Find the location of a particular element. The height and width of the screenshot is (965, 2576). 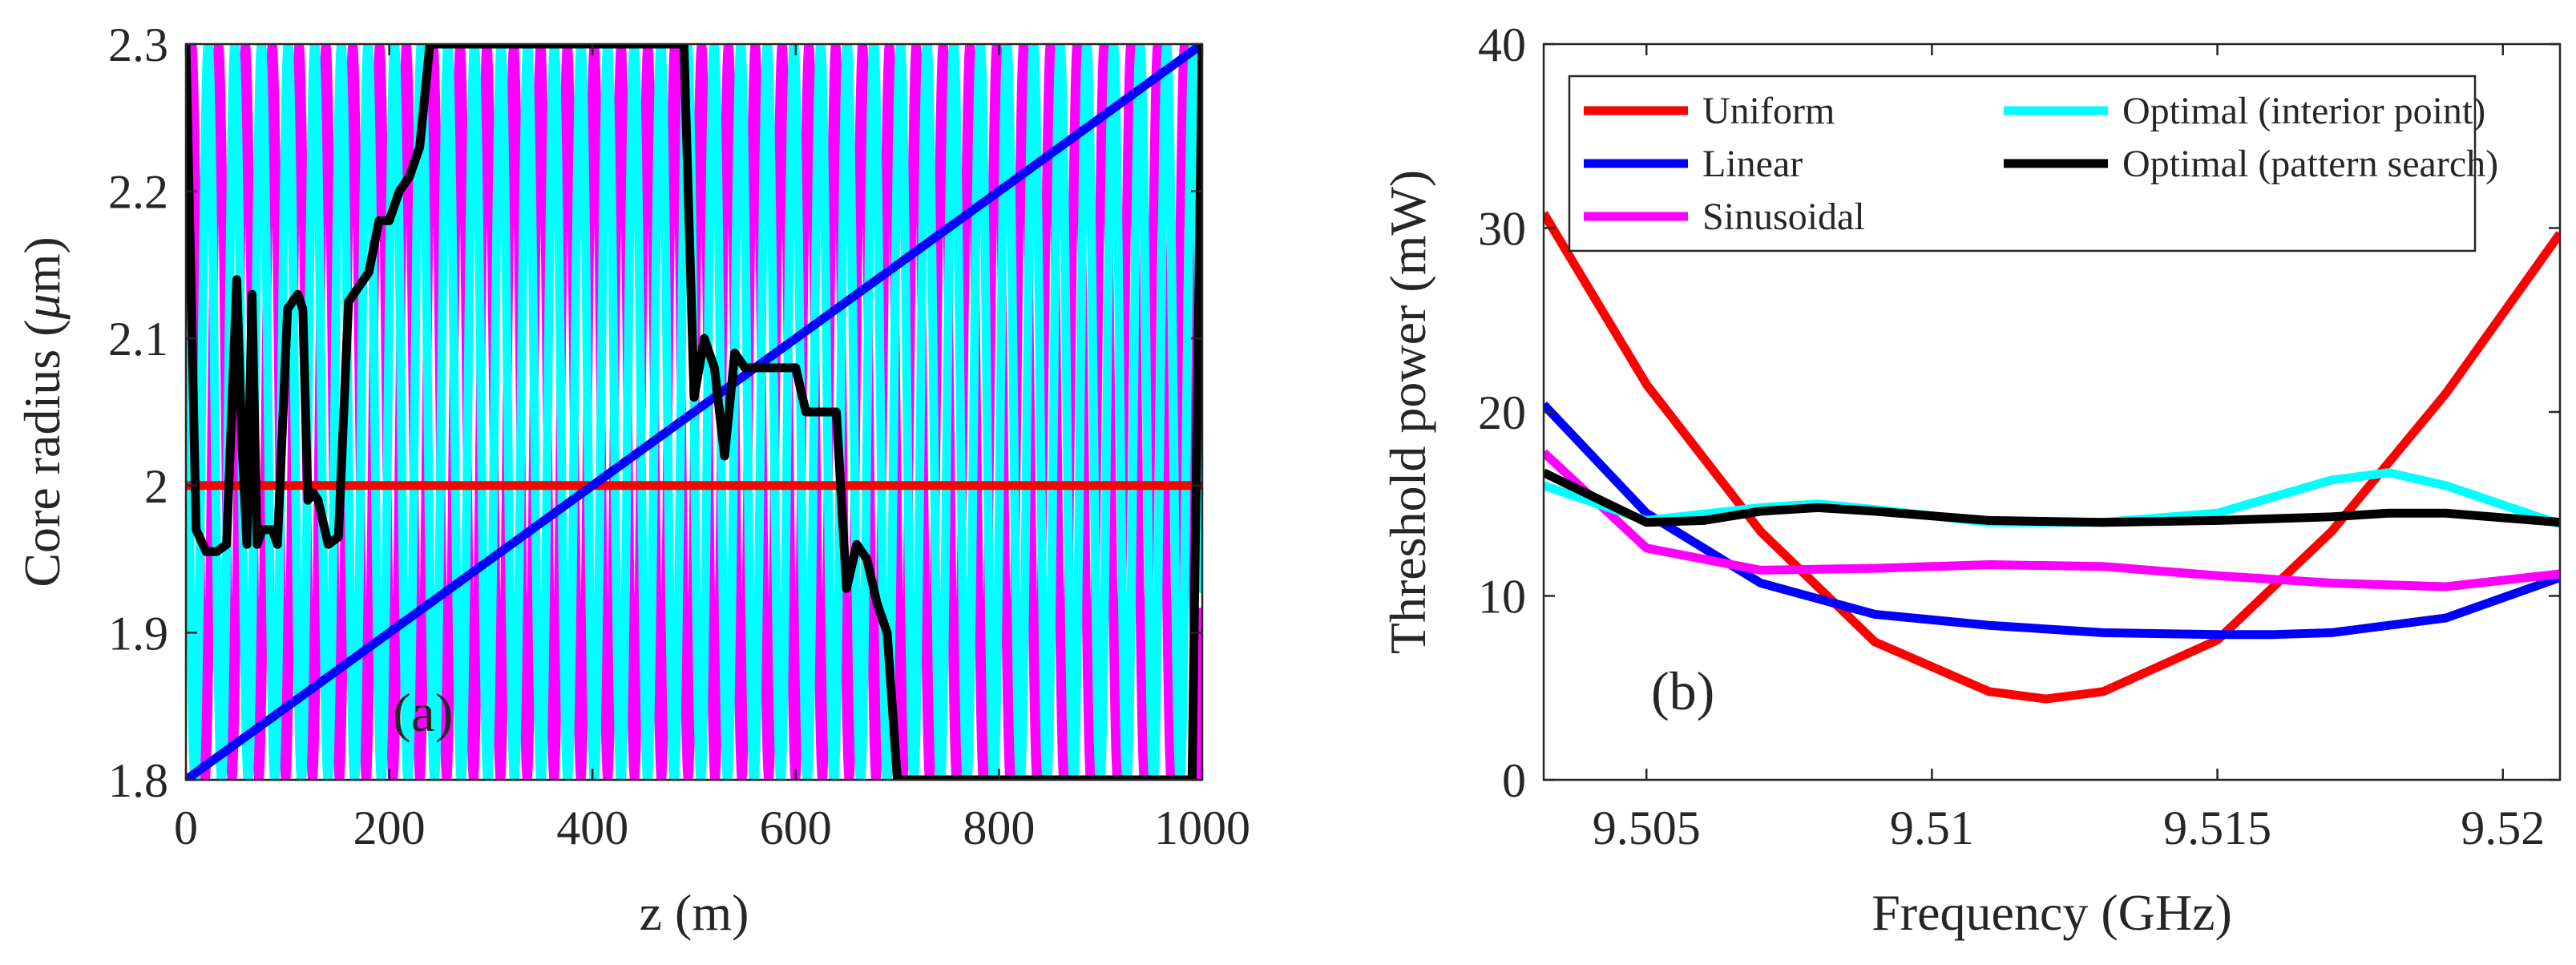

x-tick-label: 0 is located at coordinates (186, 827).